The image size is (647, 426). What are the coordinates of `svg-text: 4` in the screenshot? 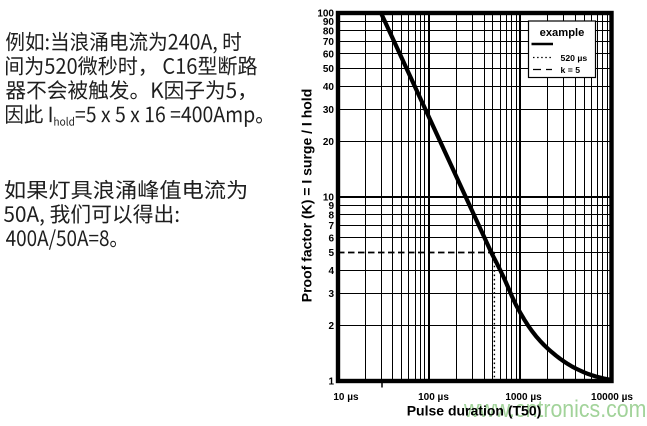 It's located at (331, 271).